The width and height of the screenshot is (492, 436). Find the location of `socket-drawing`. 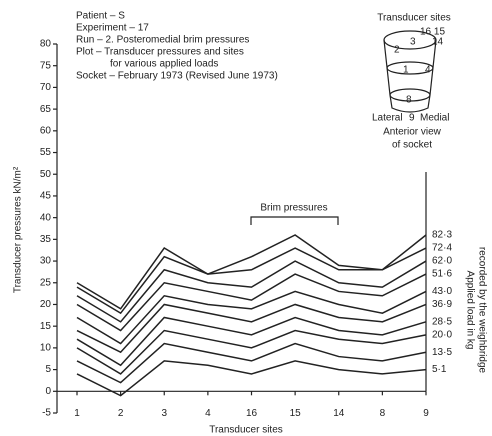

socket-drawing is located at coordinates (410, 71).